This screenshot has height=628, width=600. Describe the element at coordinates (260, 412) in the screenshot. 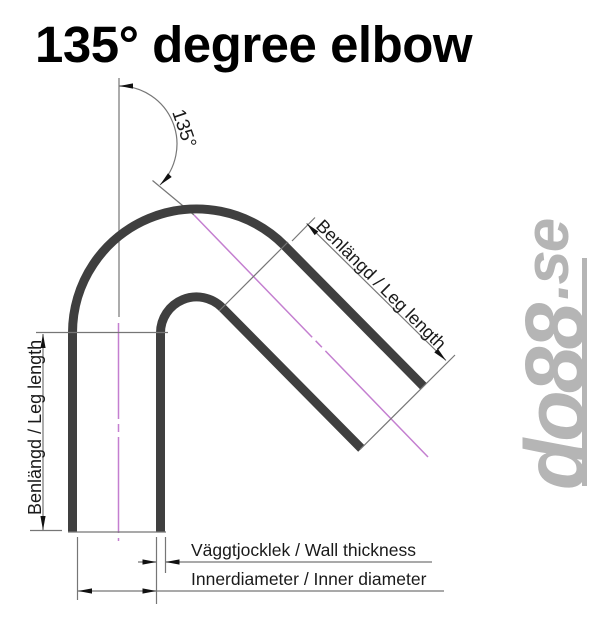

I see `tube-inner-wall` at that location.